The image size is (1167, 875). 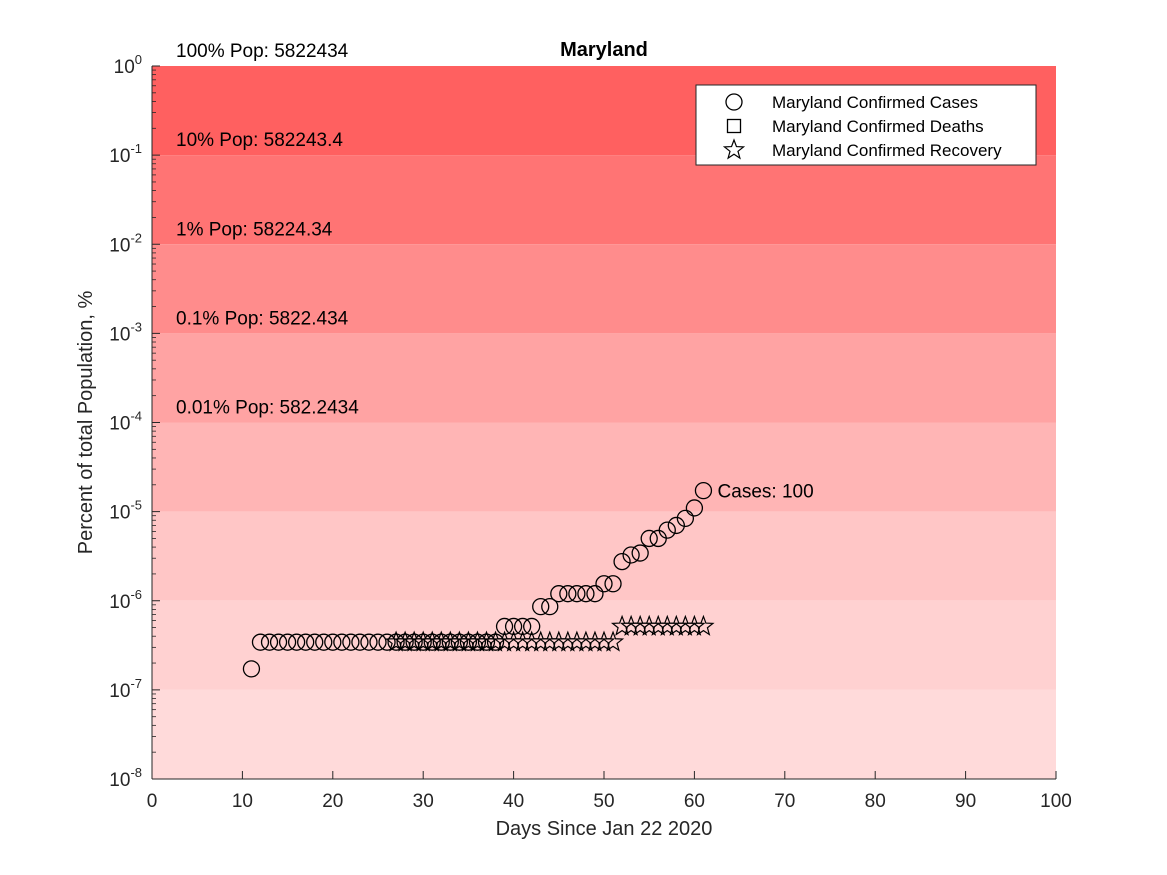 I want to click on y-tick-label: 10⁰, so click(x=128, y=65).